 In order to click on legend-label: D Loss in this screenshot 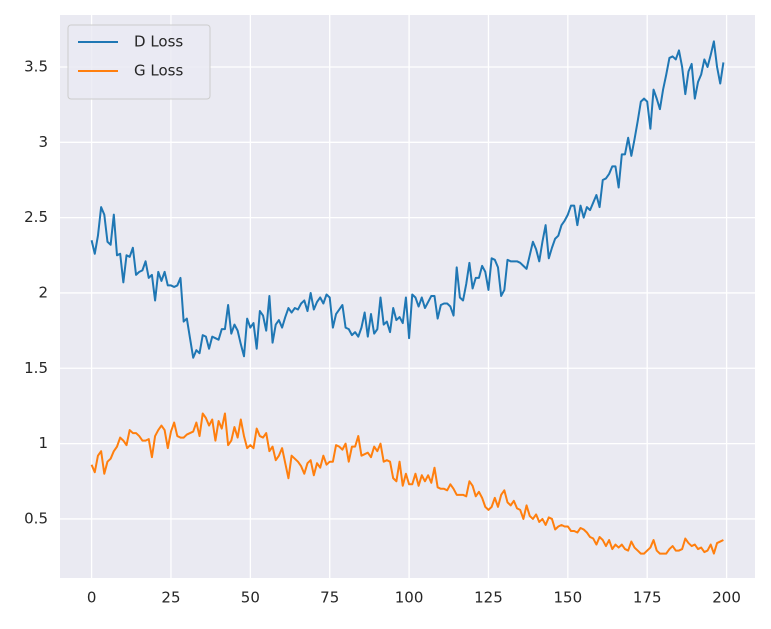, I will do `click(158, 42)`.